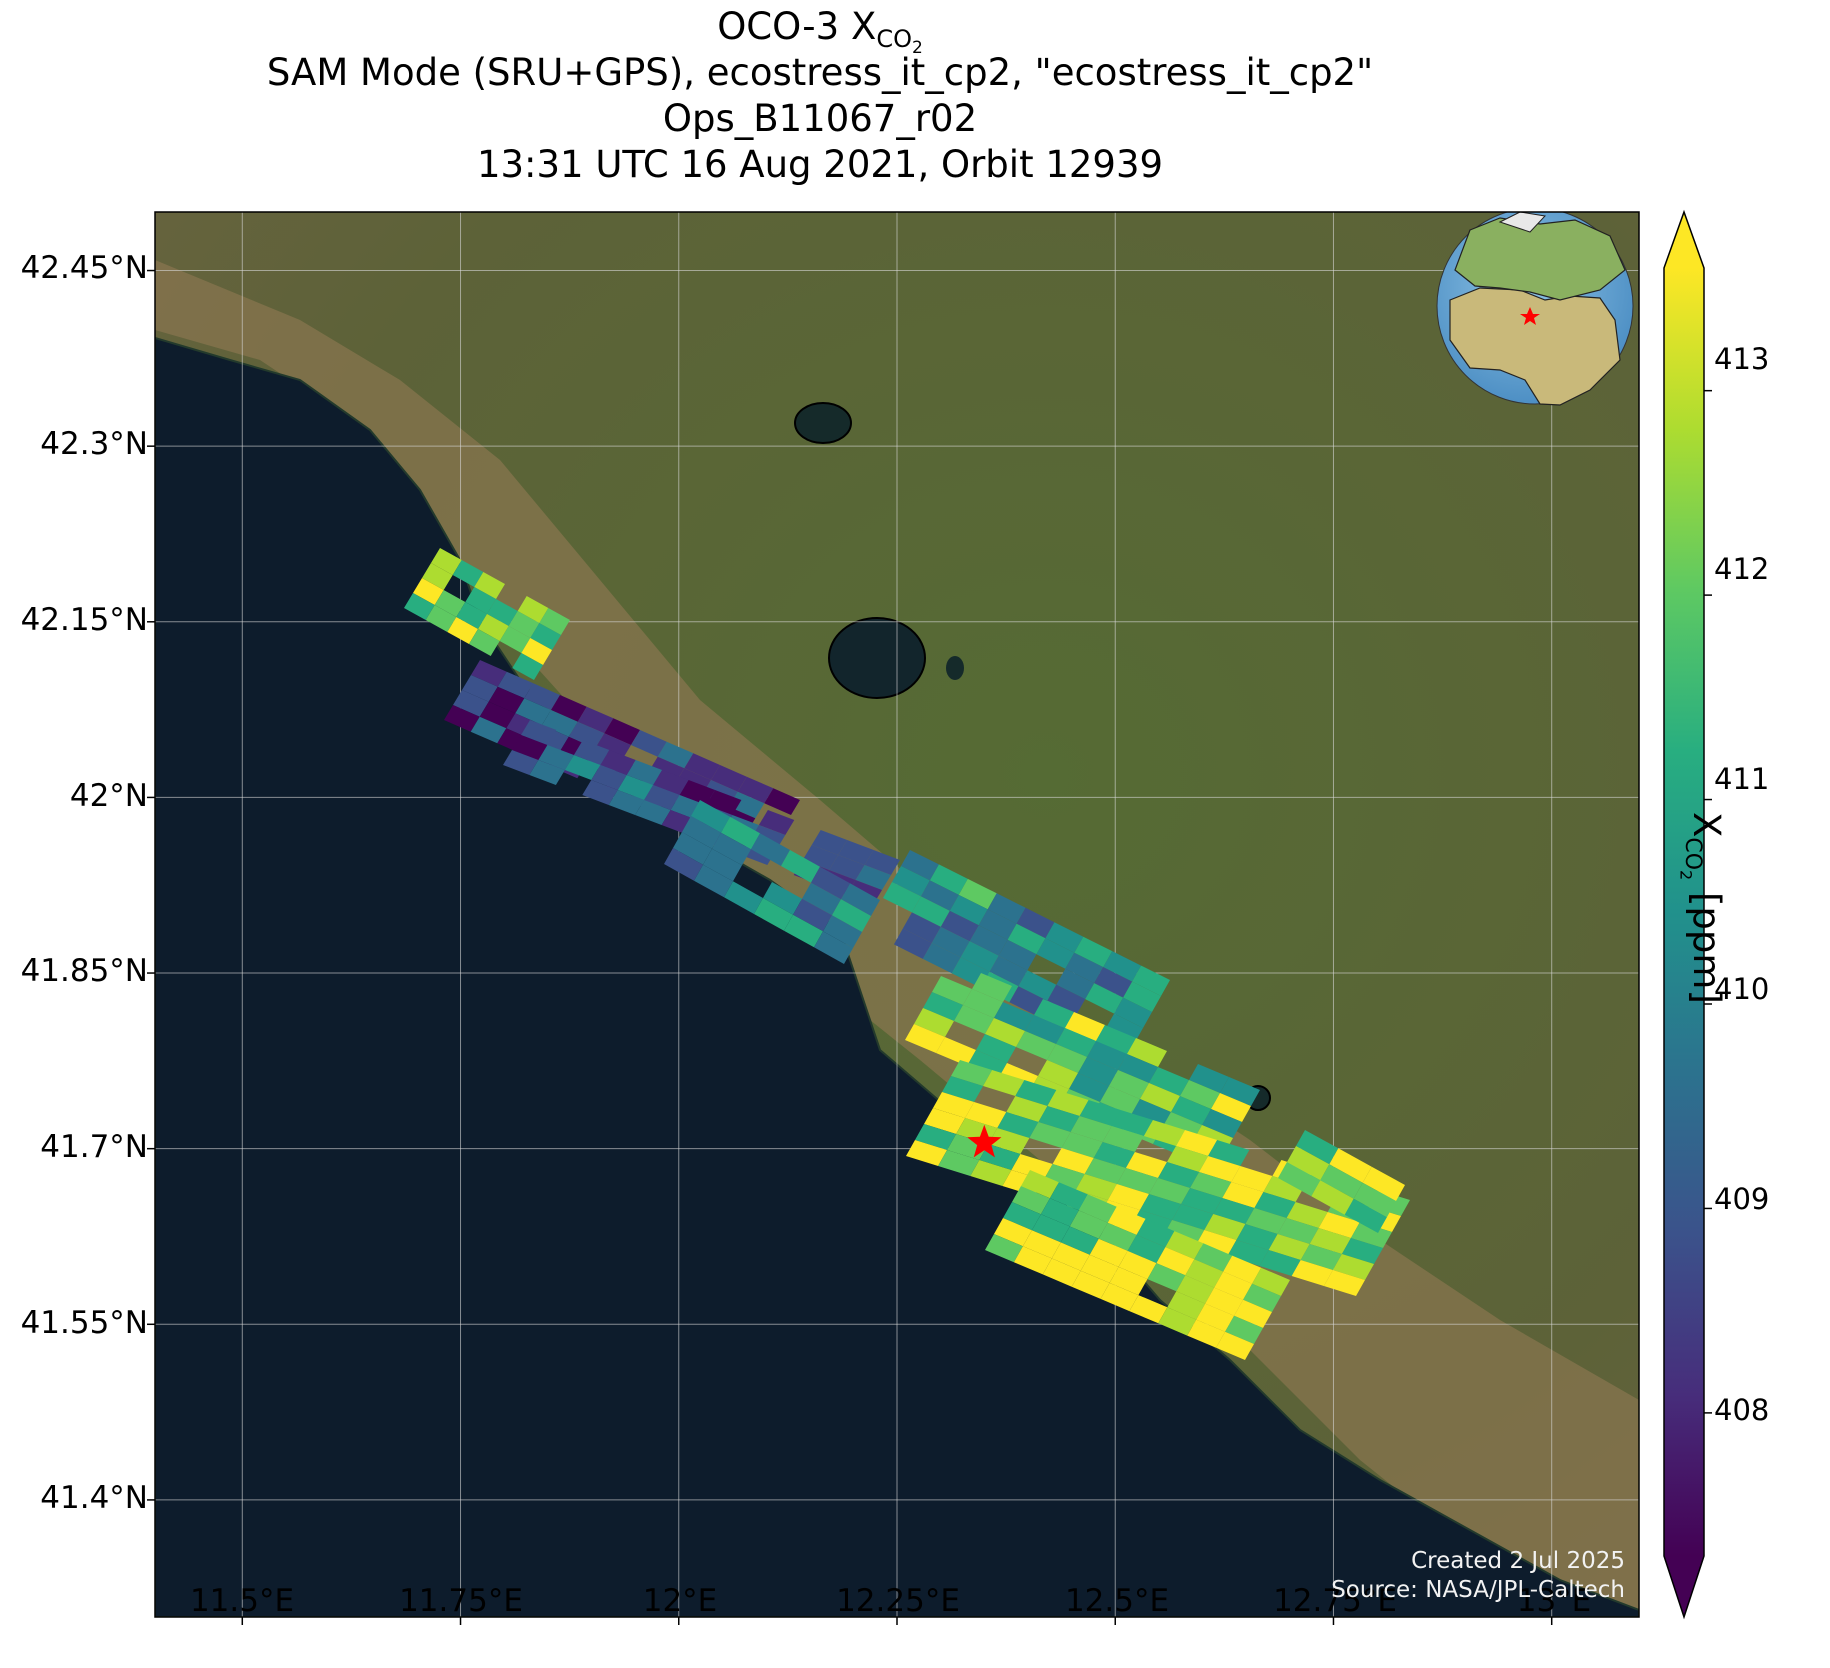  I want to click on lat-tick-marks, so click(151, 885).